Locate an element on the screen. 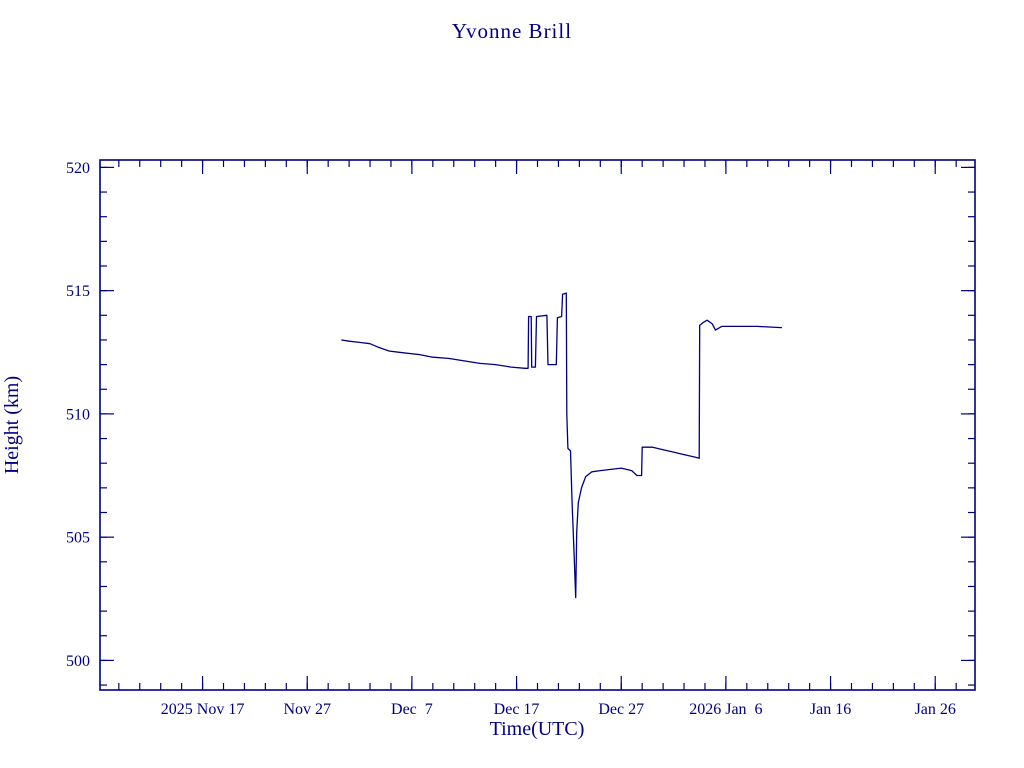  x-axis-label: Time(UTC) is located at coordinates (537, 729).